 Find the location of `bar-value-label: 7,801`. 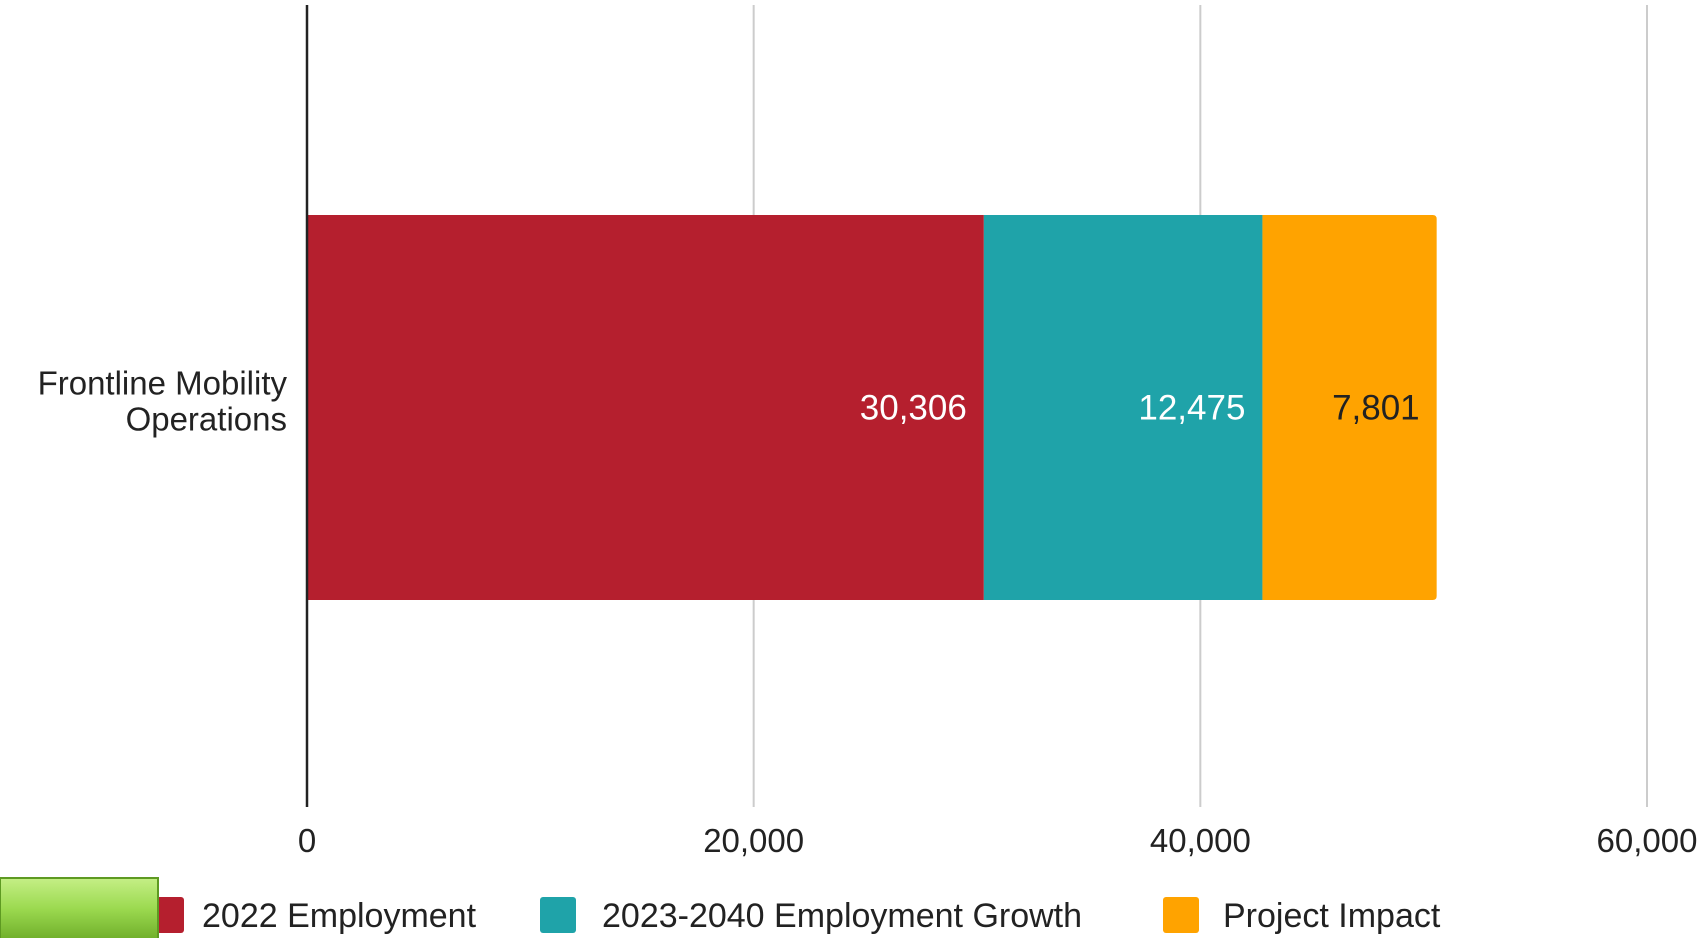

bar-value-label: 7,801 is located at coordinates (1376, 408).